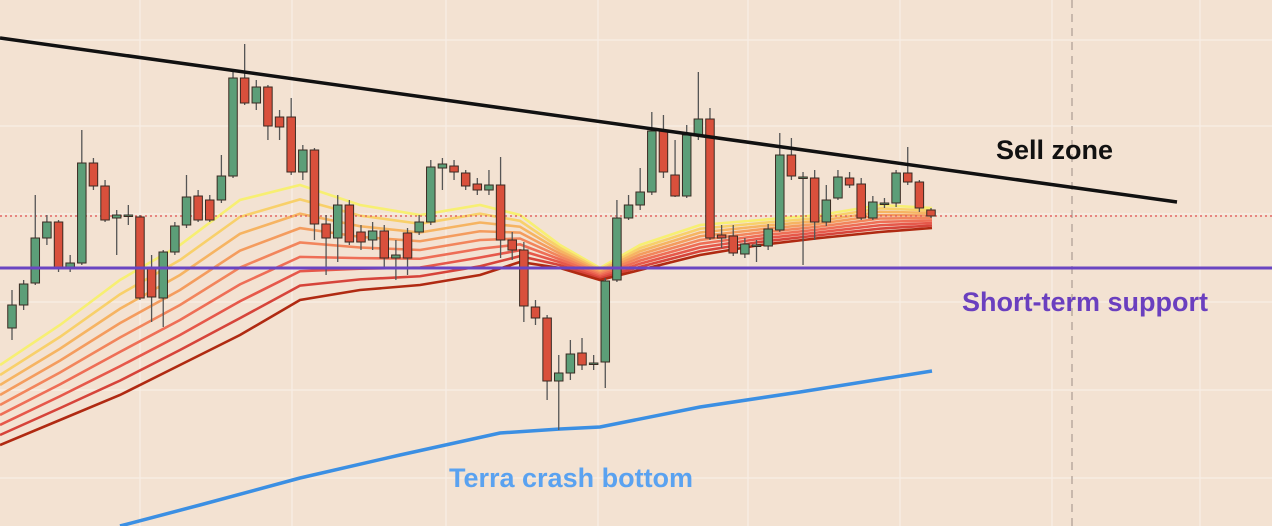 The image size is (1272, 526). What do you see at coordinates (571, 478) in the screenshot?
I see `bottom-label: Terra crash bottom` at bounding box center [571, 478].